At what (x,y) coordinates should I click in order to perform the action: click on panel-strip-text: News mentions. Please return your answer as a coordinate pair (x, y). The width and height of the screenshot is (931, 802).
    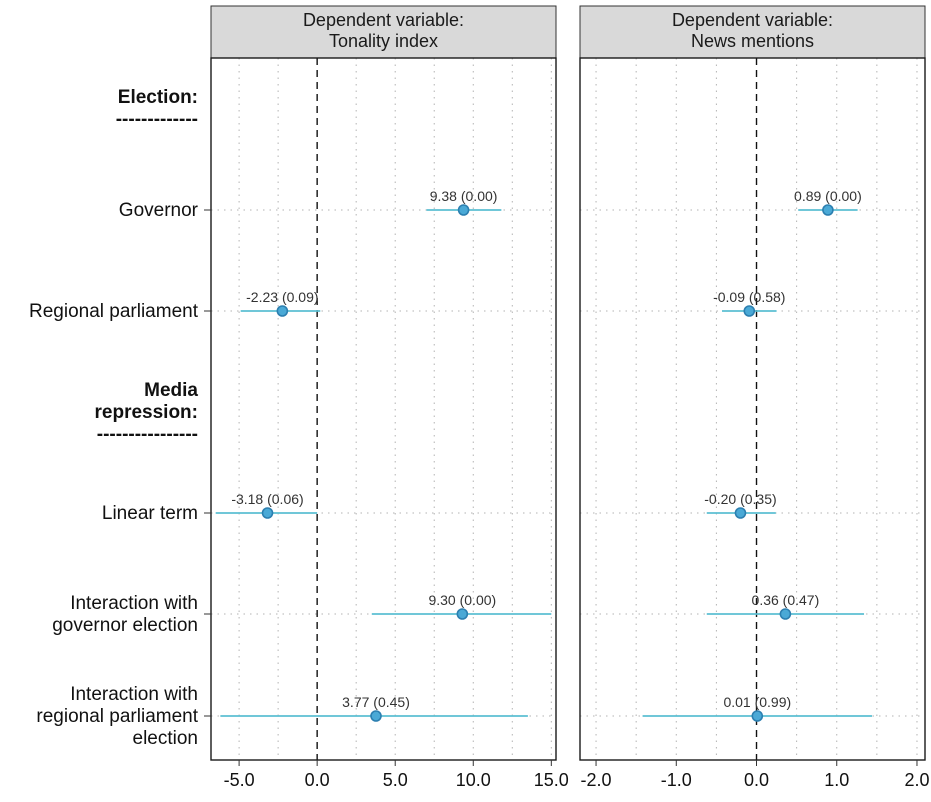
    Looking at the image, I should click on (752, 41).